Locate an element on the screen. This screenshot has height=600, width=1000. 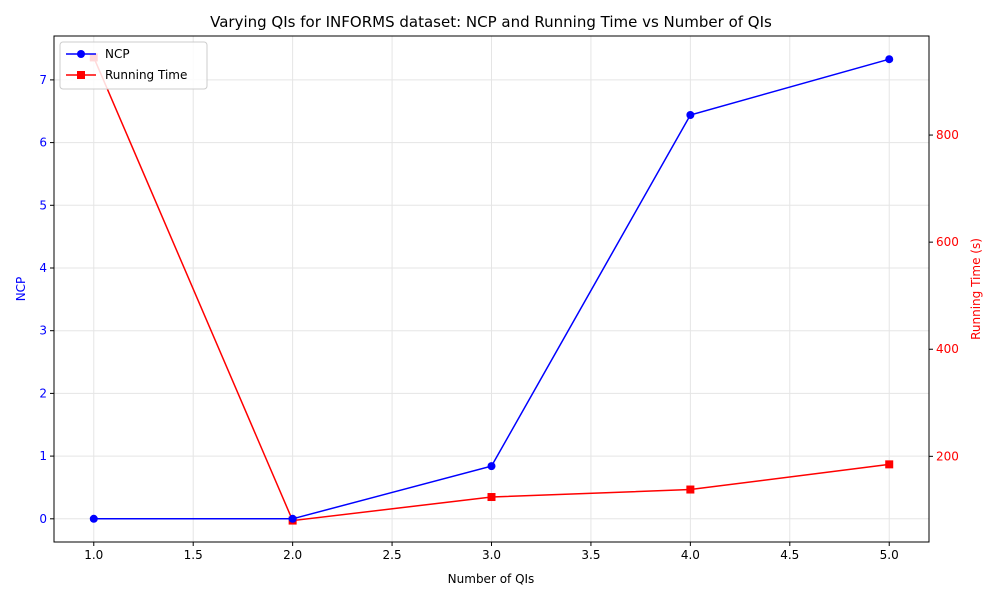
x-tick-label: 3.5 is located at coordinates (590, 555).